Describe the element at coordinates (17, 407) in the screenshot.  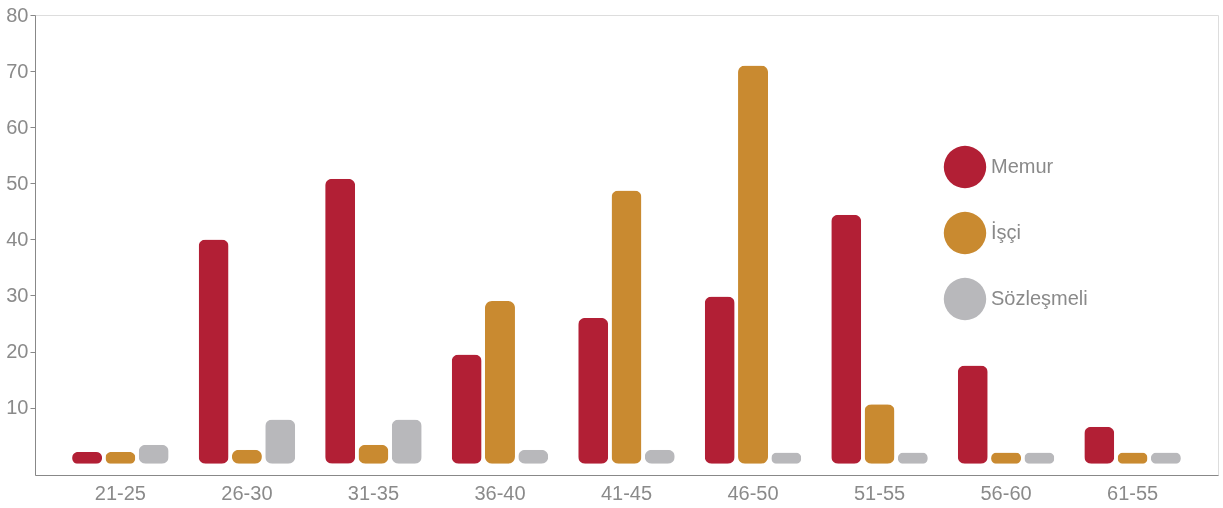
I see `y-tick-label: 10` at that location.